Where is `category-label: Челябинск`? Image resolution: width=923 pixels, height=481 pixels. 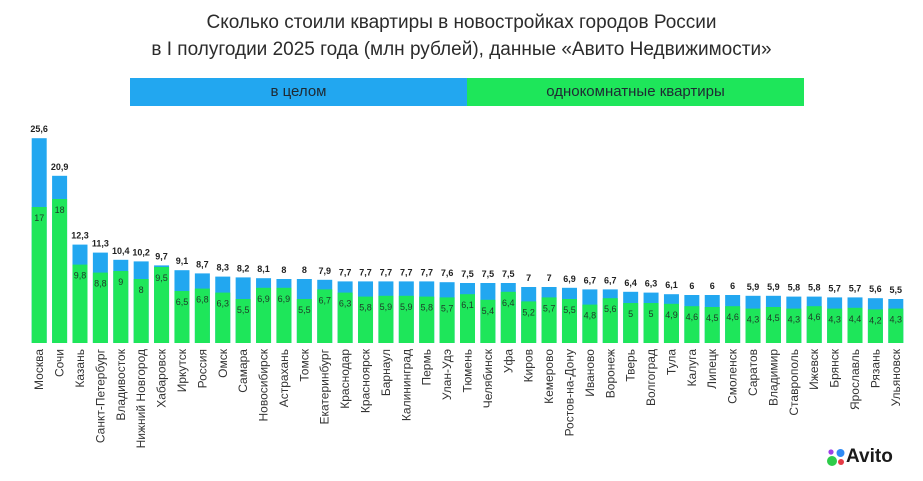
category-label: Челябинск is located at coordinates (488, 378).